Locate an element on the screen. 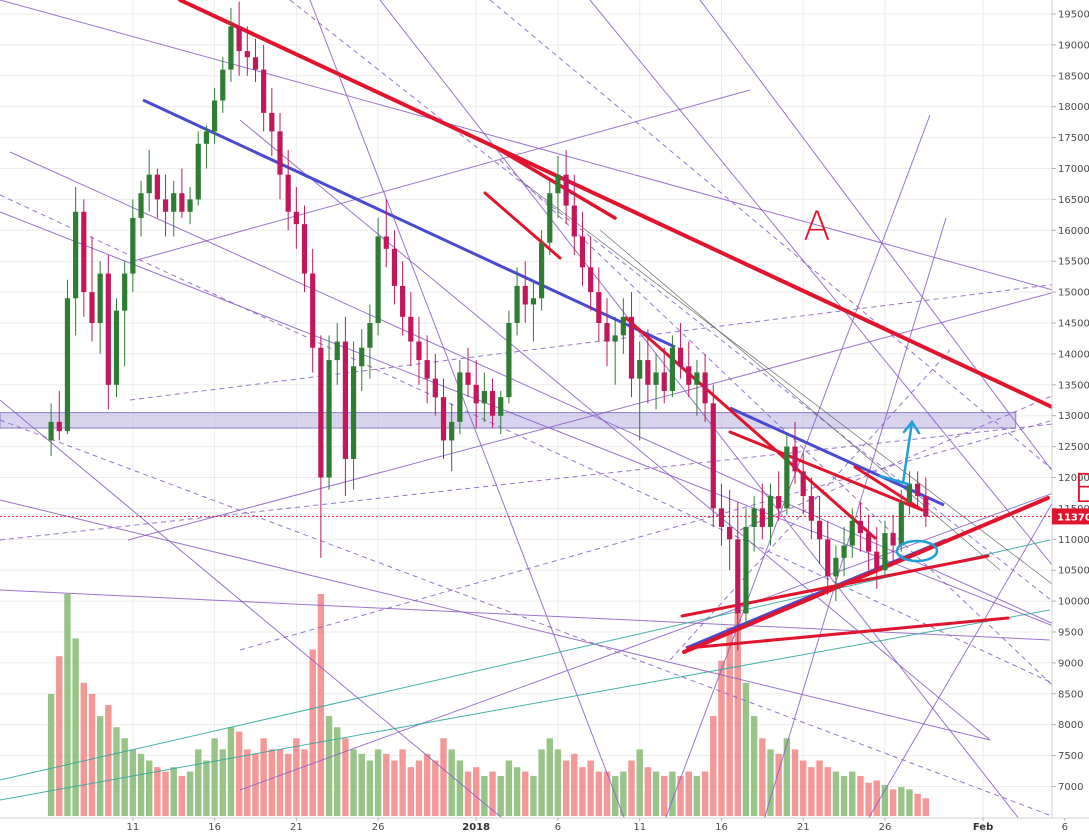 The height and width of the screenshot is (833, 1089). time-tick-label: 2018 is located at coordinates (476, 827).